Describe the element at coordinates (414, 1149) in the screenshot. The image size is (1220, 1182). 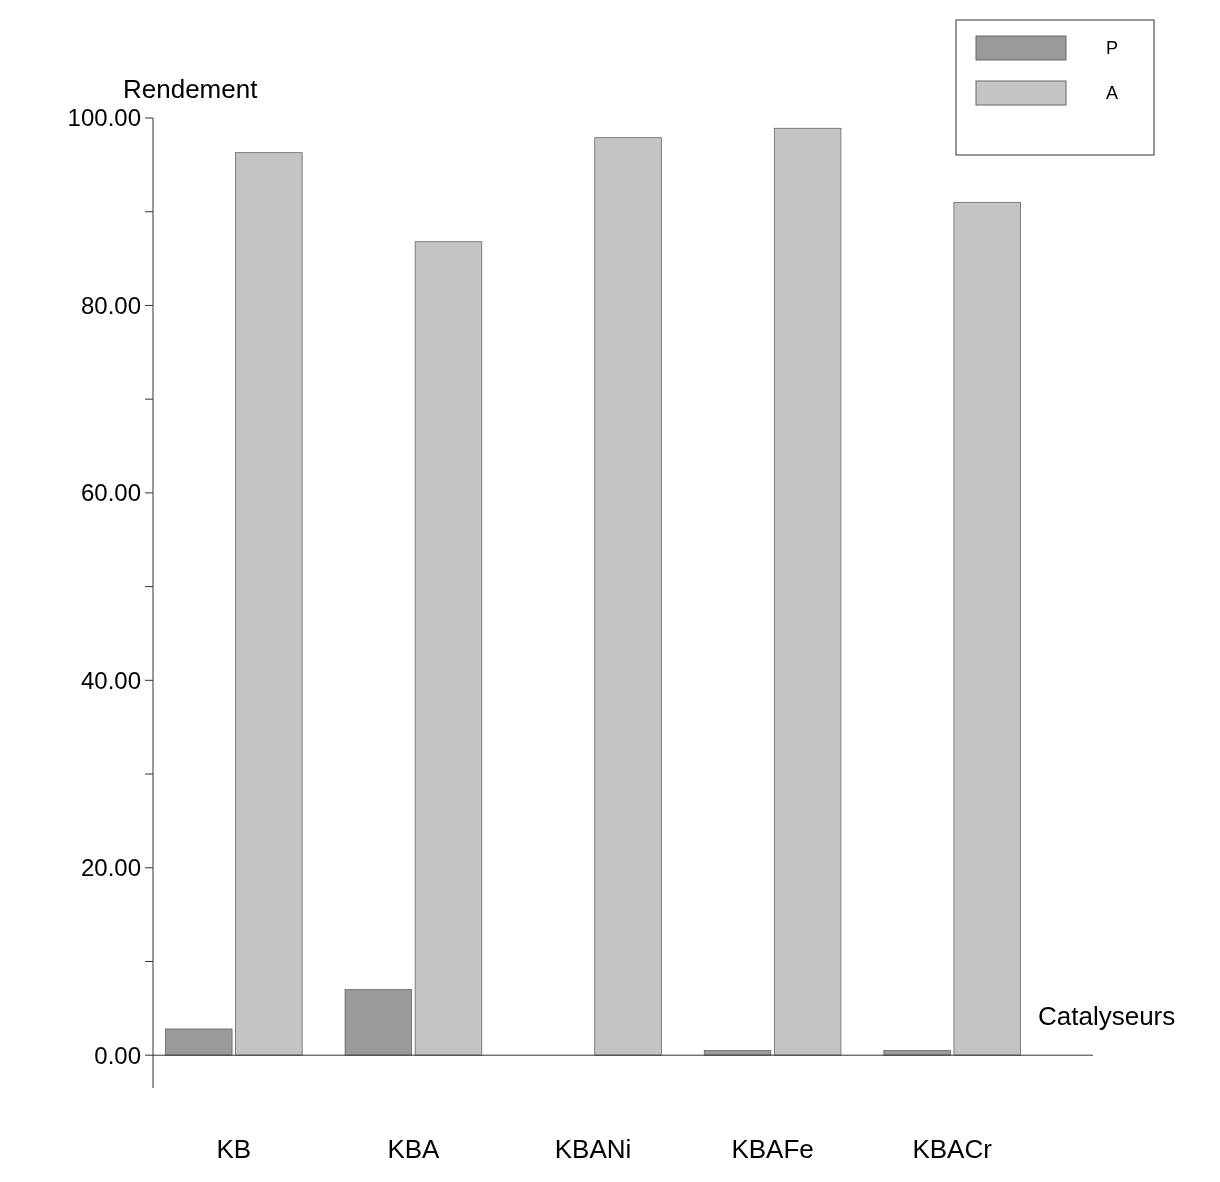
I see `x-tick-label: KBA` at that location.